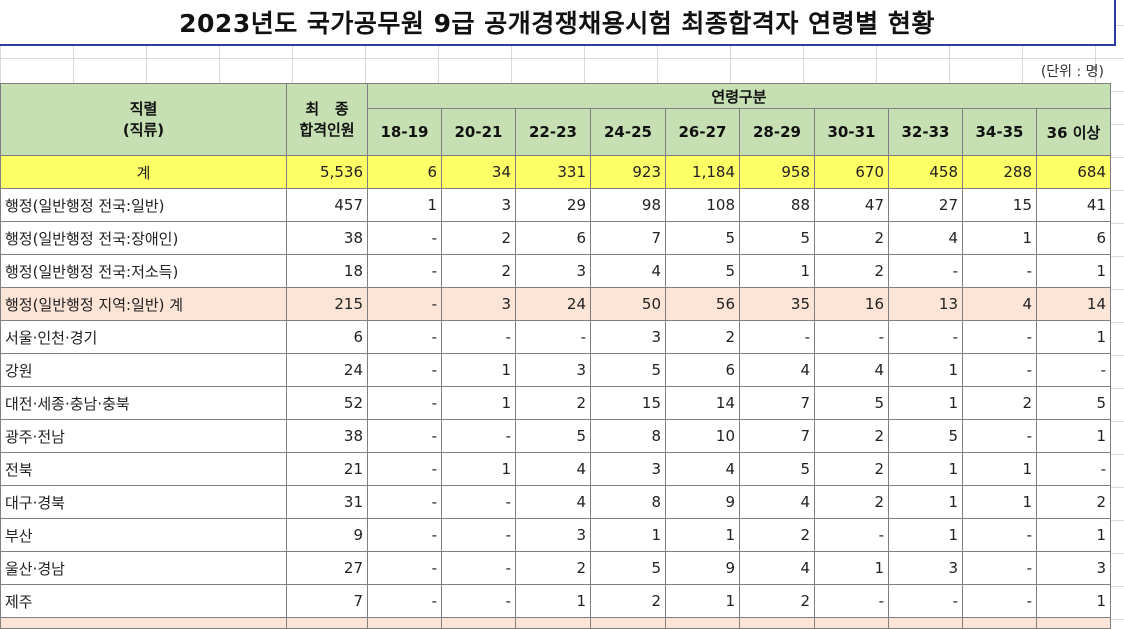  Describe the element at coordinates (143, 601) in the screenshot. I see `row-name-cell: 제주` at that location.